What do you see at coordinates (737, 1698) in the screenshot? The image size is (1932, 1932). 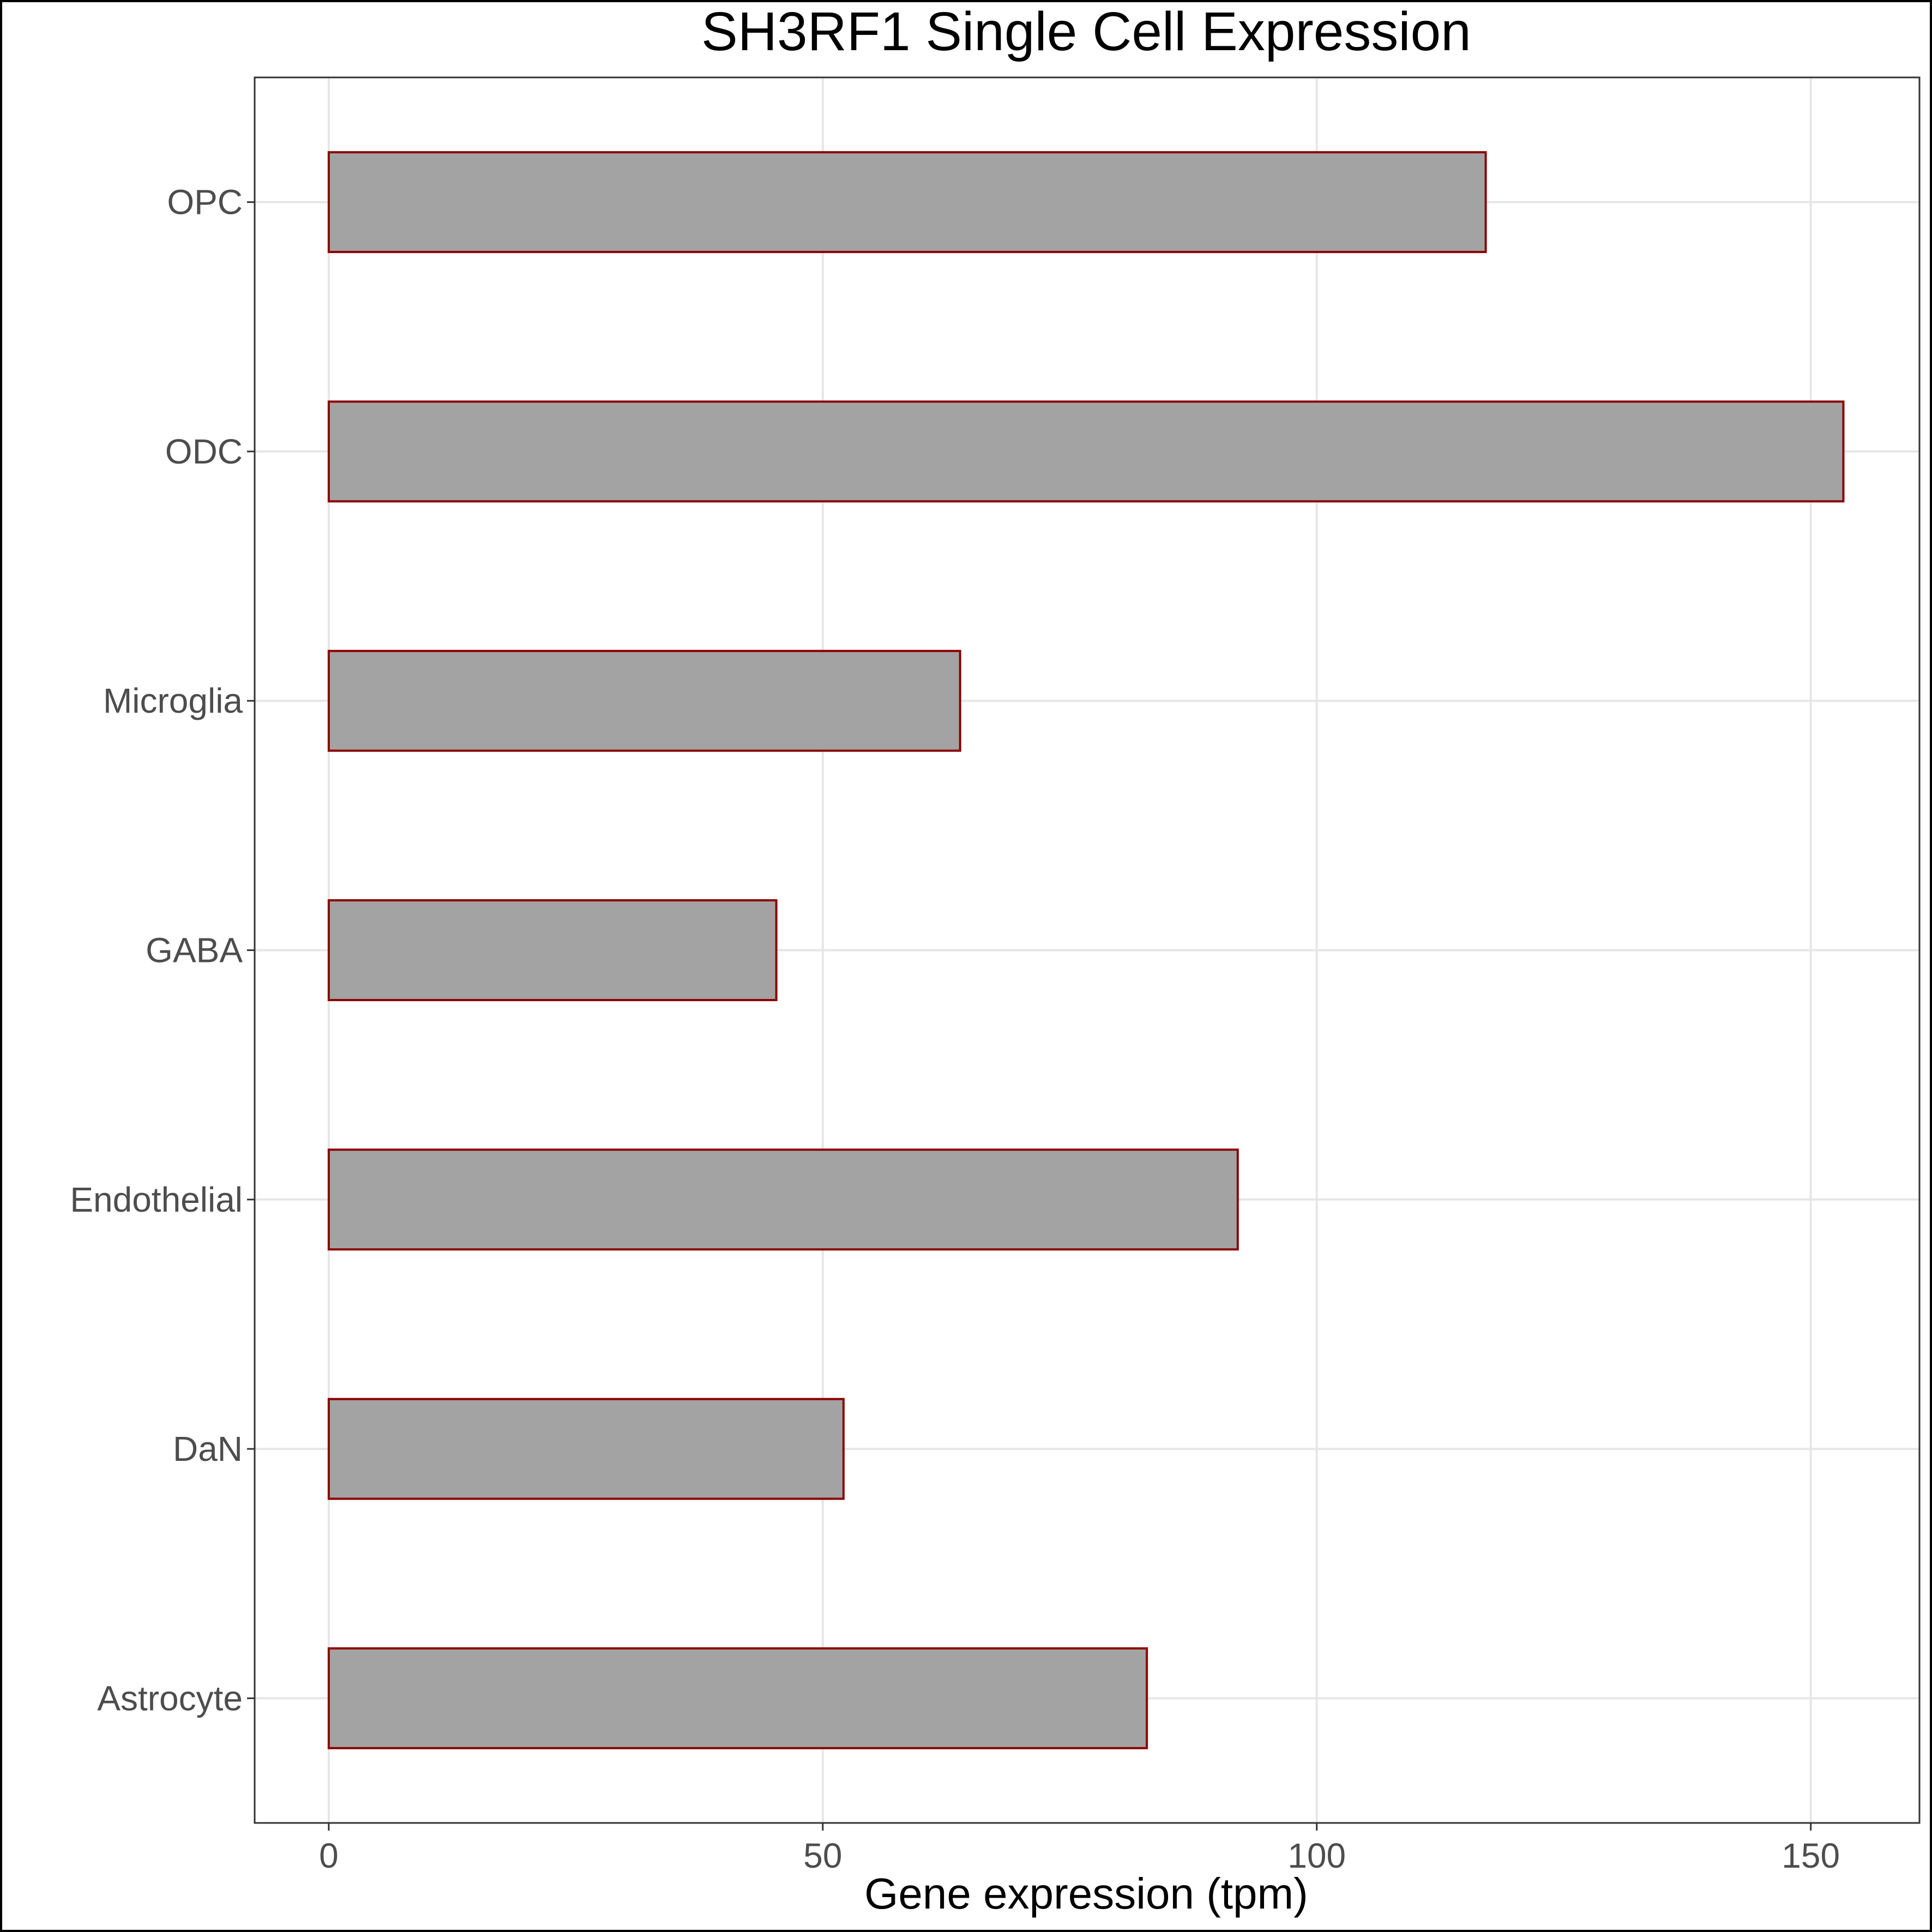 I see `bar-astrocyte` at bounding box center [737, 1698].